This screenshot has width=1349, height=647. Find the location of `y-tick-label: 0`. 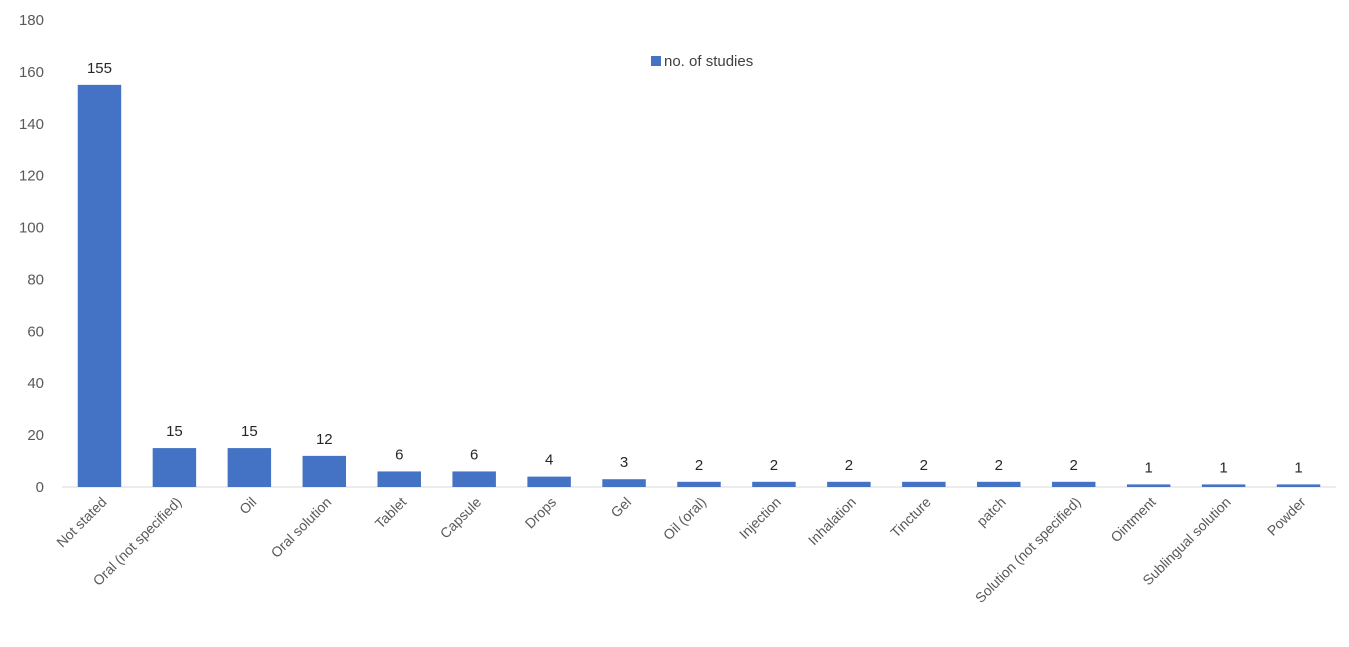

y-tick-label: 0 is located at coordinates (40, 487).